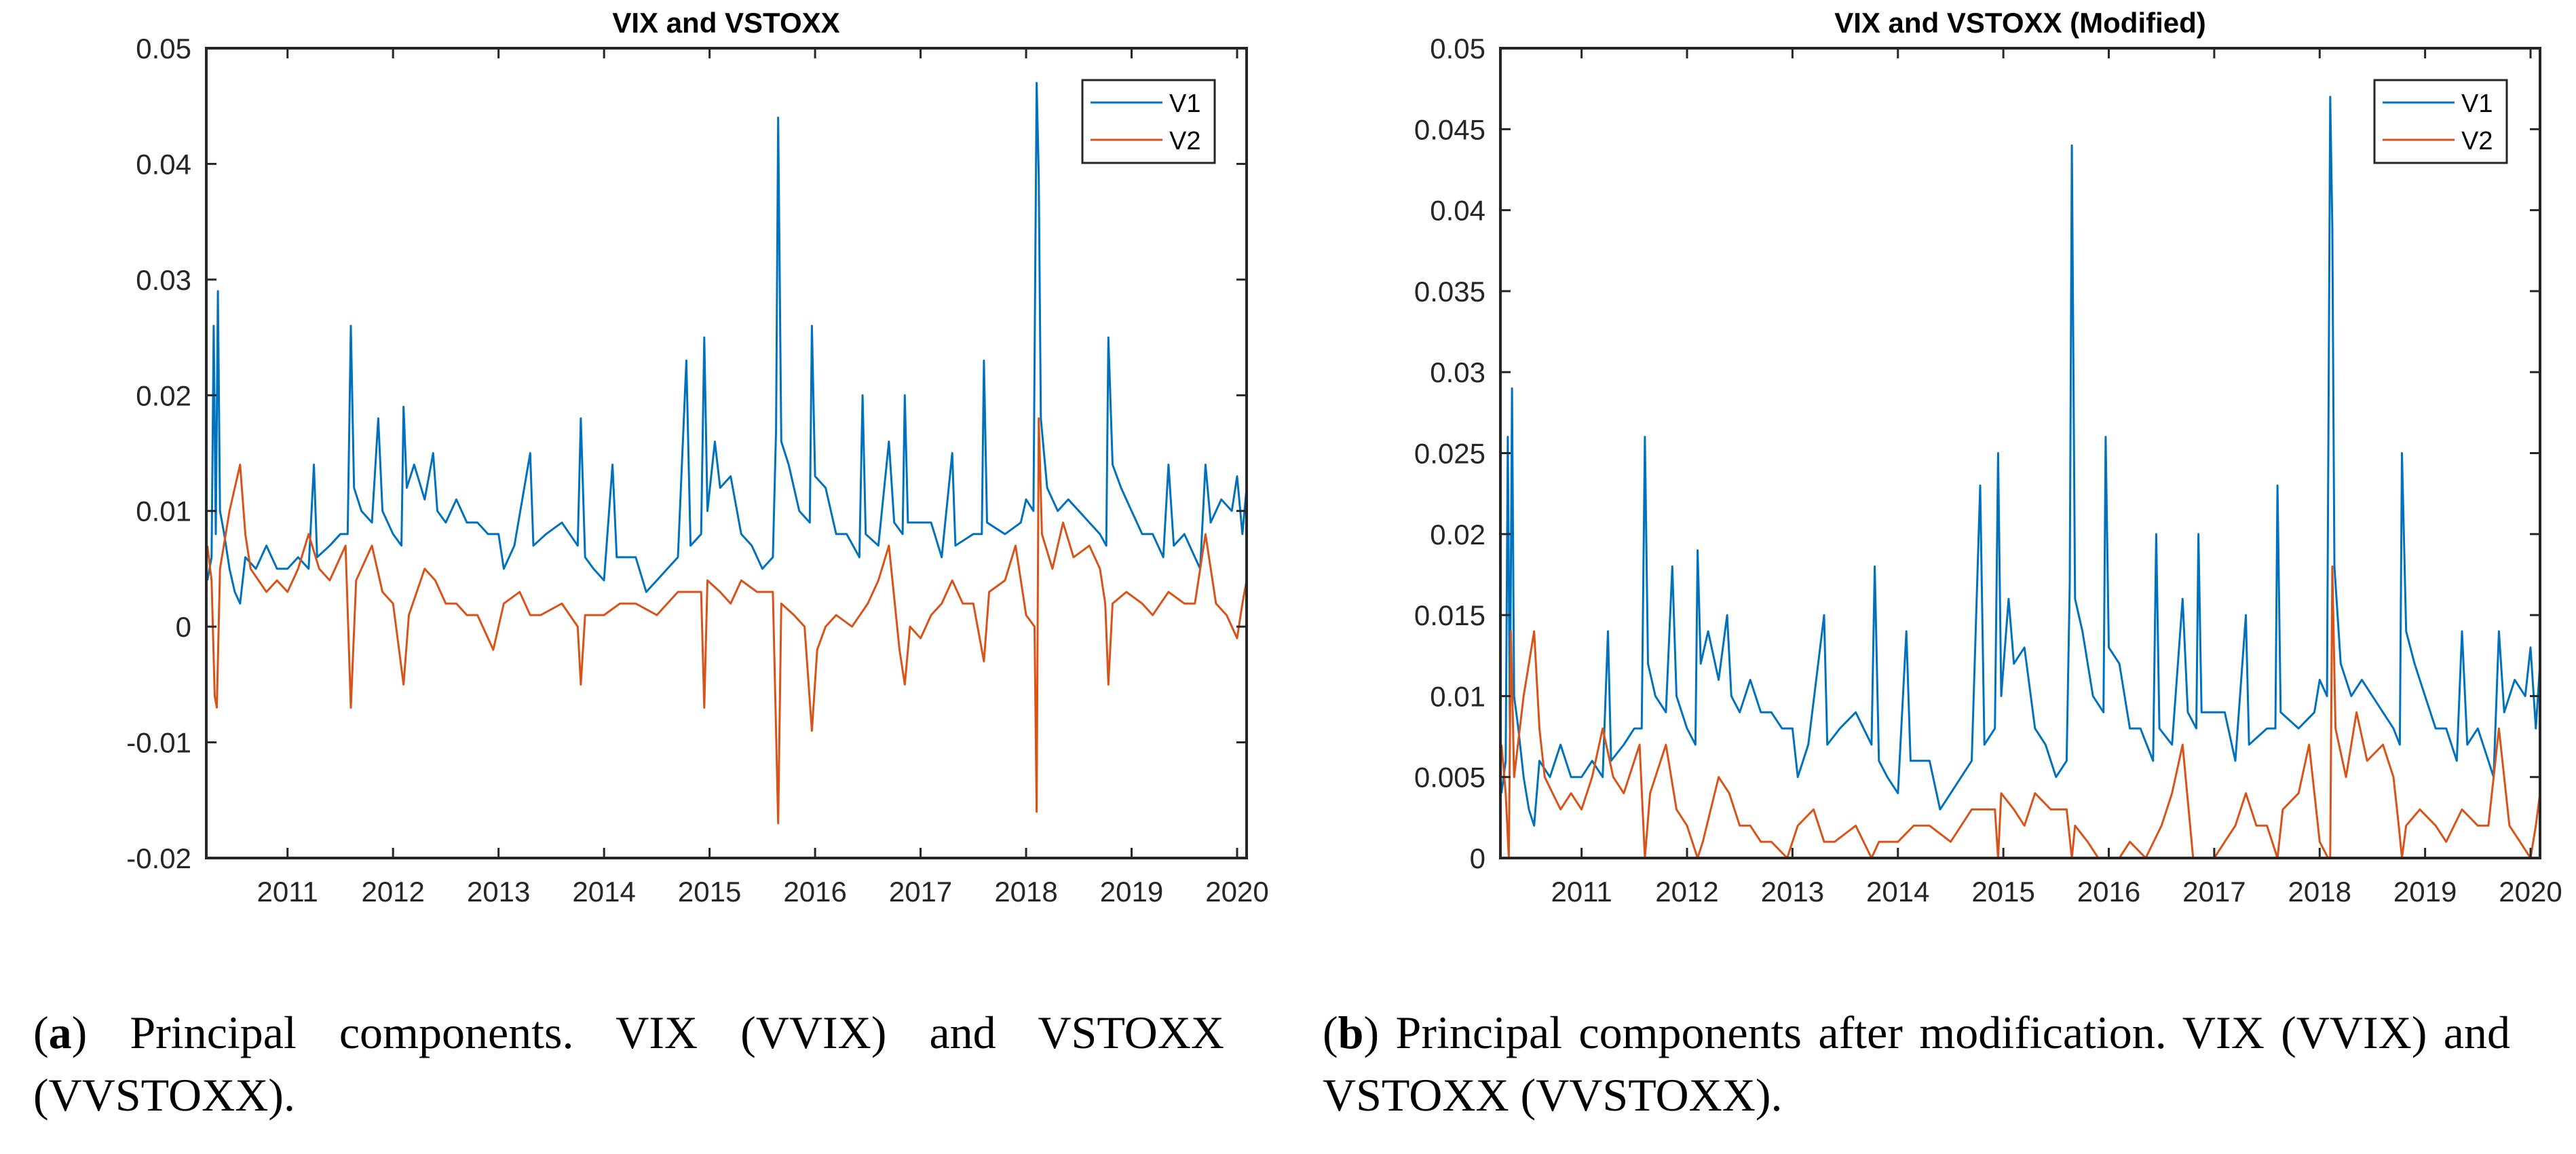 The height and width of the screenshot is (1154, 2576). Describe the element at coordinates (1450, 292) in the screenshot. I see `y-tick-label: 0.035` at that location.